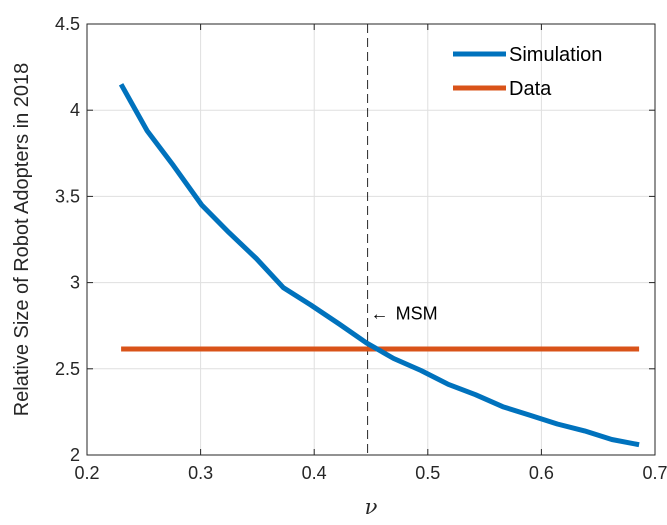 This screenshot has height=525, width=667. Describe the element at coordinates (75, 110) in the screenshot. I see `y-tick-label: 4` at that location.